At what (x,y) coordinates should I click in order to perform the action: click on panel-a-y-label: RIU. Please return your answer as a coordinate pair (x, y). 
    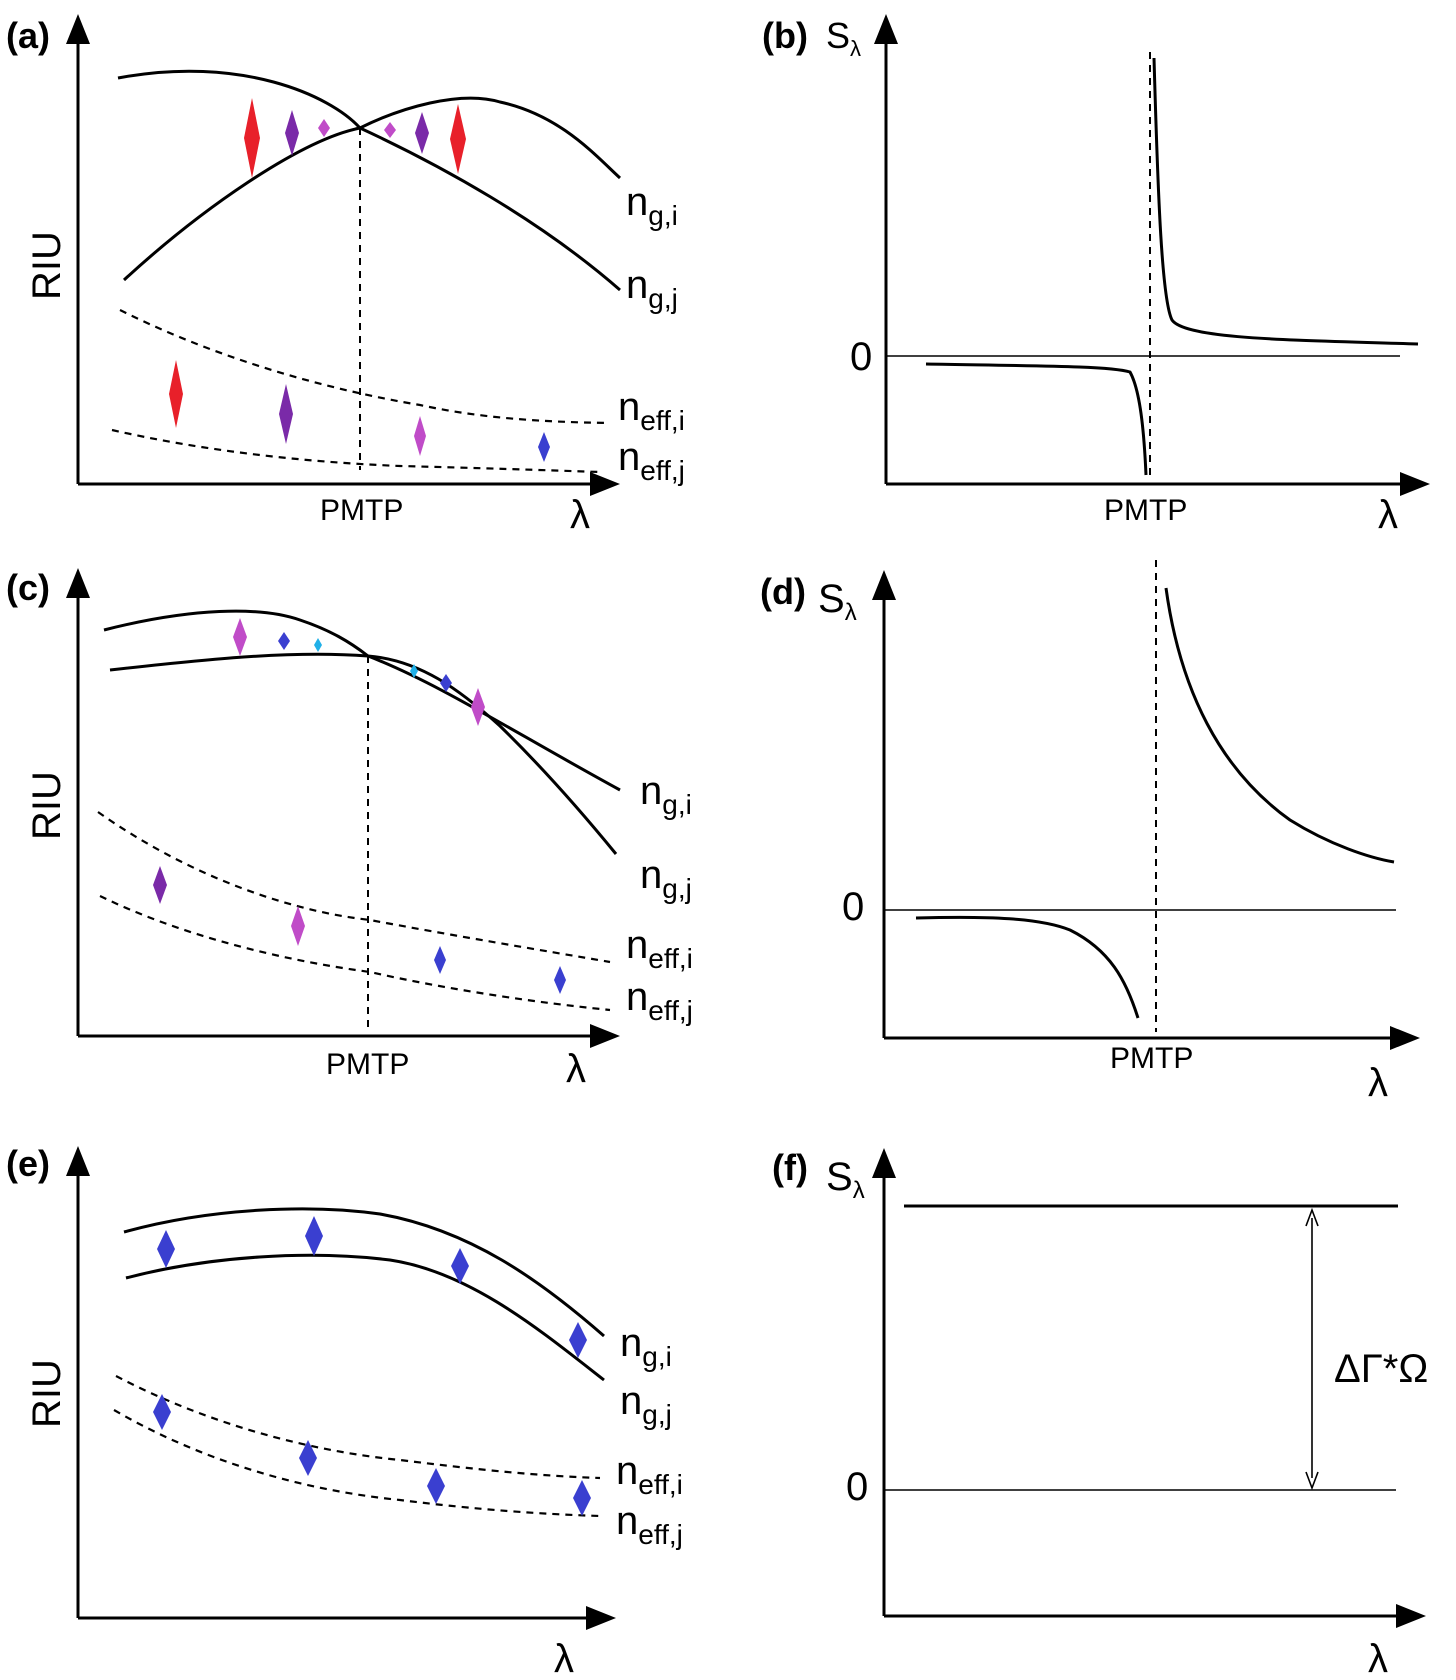
    Looking at the image, I should click on (47, 265).